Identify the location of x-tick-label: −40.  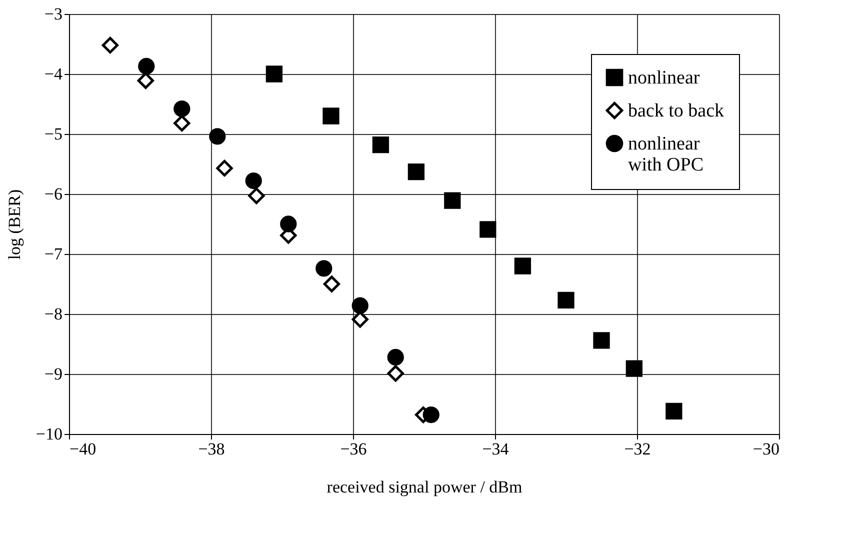
(83, 449).